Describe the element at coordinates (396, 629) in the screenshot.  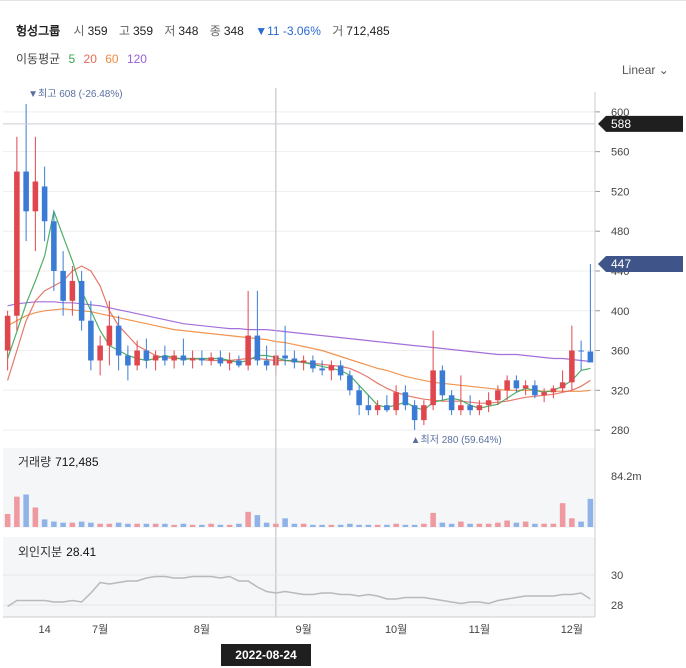
I see `time-tick-label: 10월` at that location.